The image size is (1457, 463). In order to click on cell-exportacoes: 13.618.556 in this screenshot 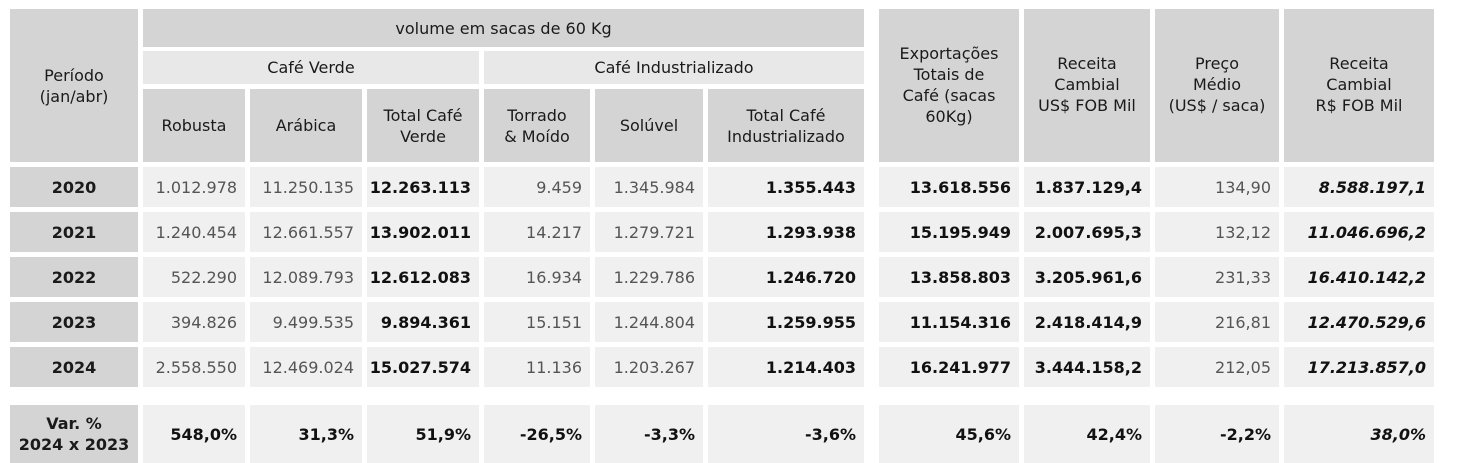, I will do `click(949, 187)`.